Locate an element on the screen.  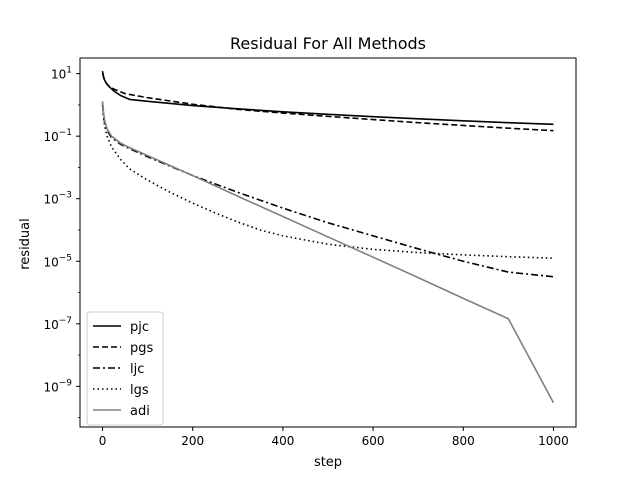
x-tick-label: 1000 is located at coordinates (553, 441).